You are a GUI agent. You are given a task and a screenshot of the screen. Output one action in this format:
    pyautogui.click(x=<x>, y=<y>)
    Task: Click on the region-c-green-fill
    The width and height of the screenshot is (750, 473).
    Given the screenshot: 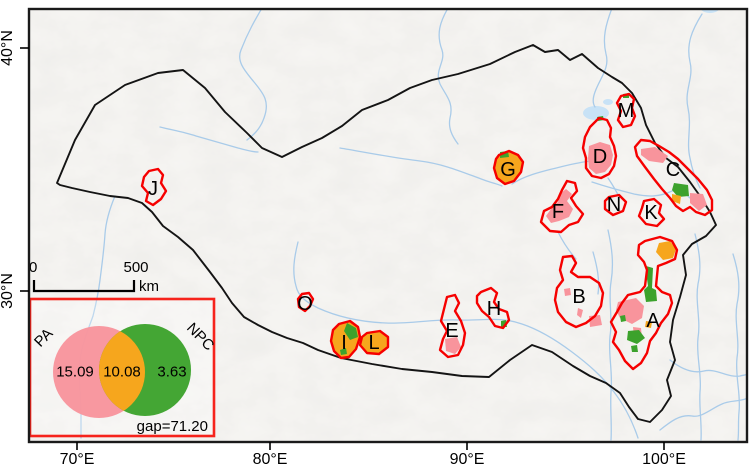 What is the action you would take?
    pyautogui.click(x=680, y=190)
    